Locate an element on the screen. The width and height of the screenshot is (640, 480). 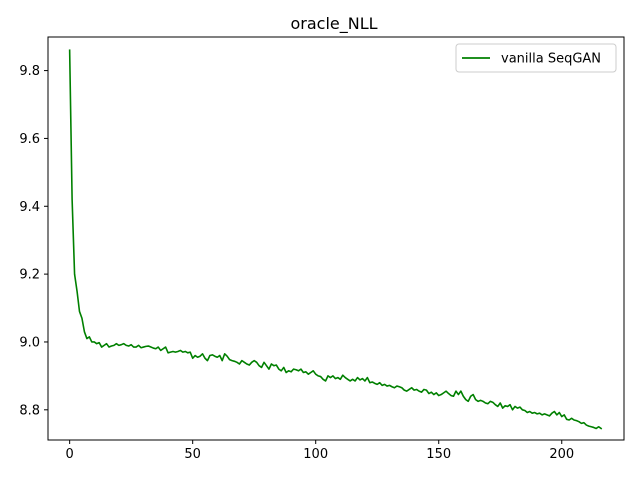
y-tick-label: 9.2 is located at coordinates (29, 275).